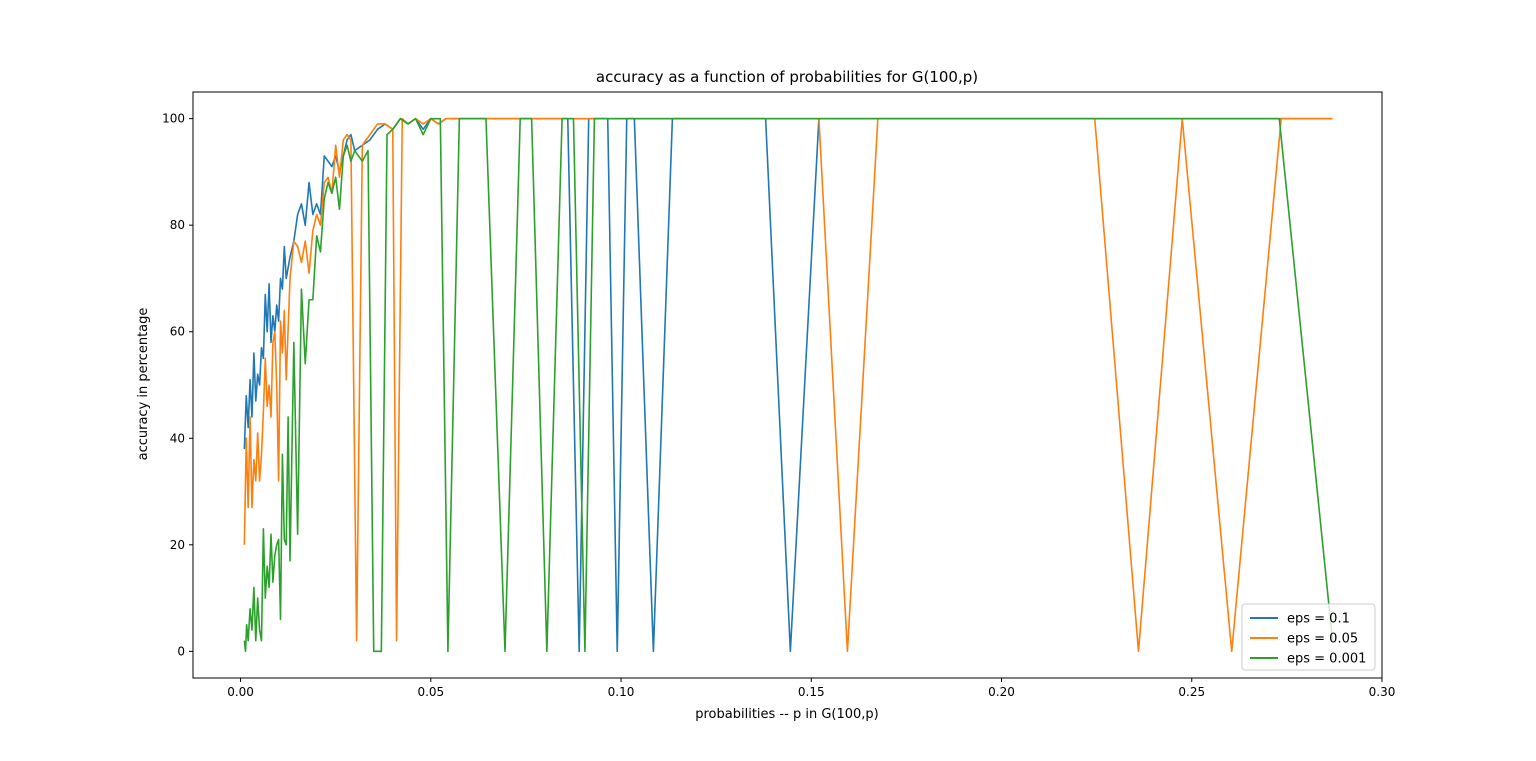 The image size is (1536, 761). Describe the element at coordinates (143, 384) in the screenshot. I see `y-axis-label: accuracy in percentage` at that location.